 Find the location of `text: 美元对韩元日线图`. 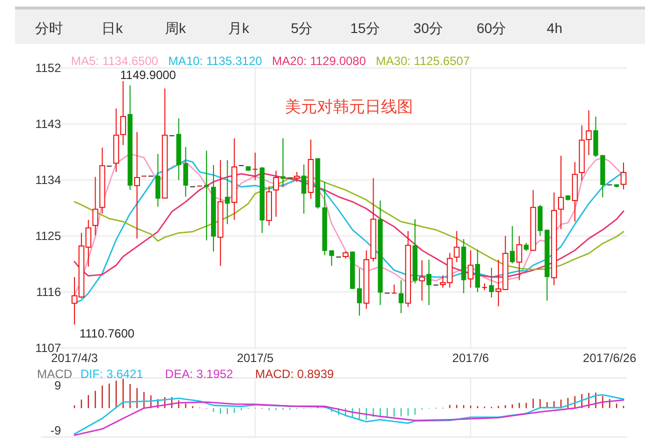

text: 美元对韩元日线图 is located at coordinates (349, 107).